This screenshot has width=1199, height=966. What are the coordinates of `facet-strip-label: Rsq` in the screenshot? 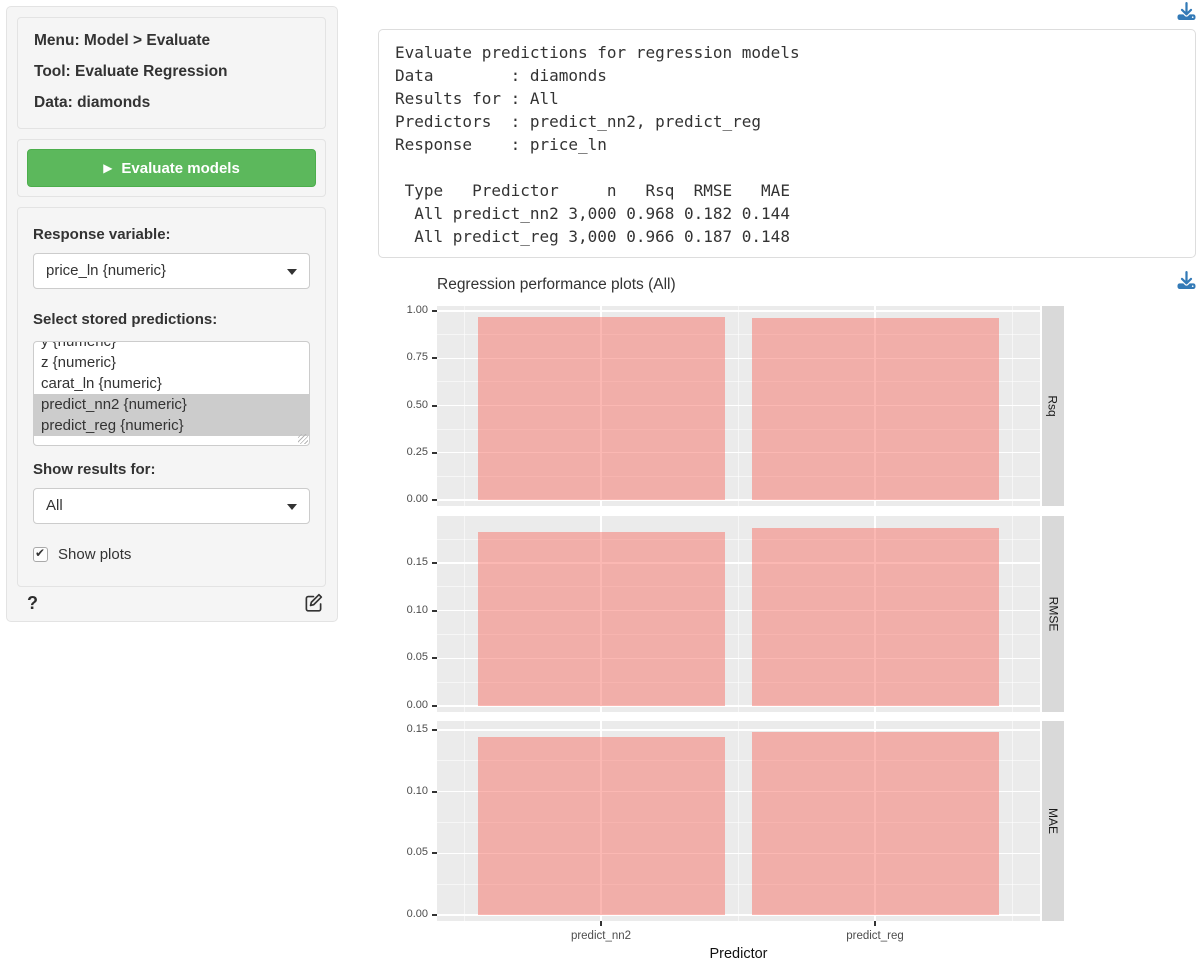 It's located at (1053, 406).